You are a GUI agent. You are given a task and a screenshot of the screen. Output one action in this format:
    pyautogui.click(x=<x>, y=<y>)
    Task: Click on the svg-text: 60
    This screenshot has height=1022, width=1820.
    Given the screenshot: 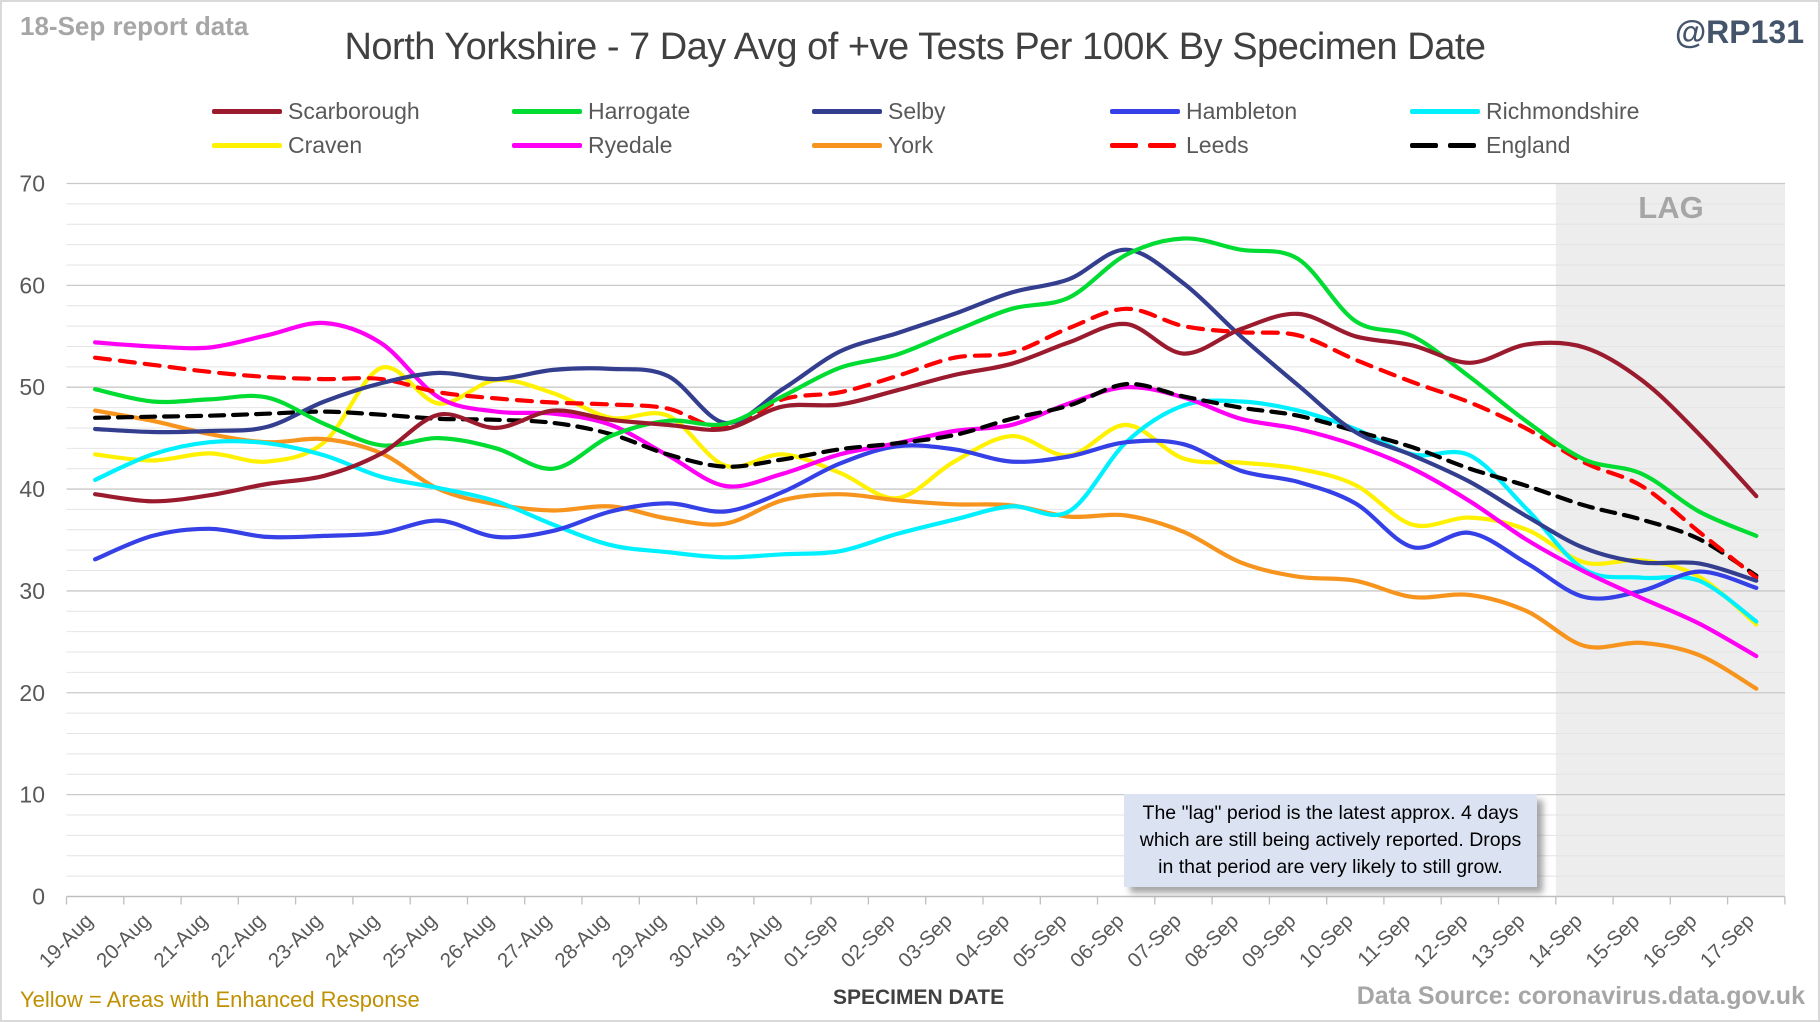 What is the action you would take?
    pyautogui.click(x=32, y=285)
    